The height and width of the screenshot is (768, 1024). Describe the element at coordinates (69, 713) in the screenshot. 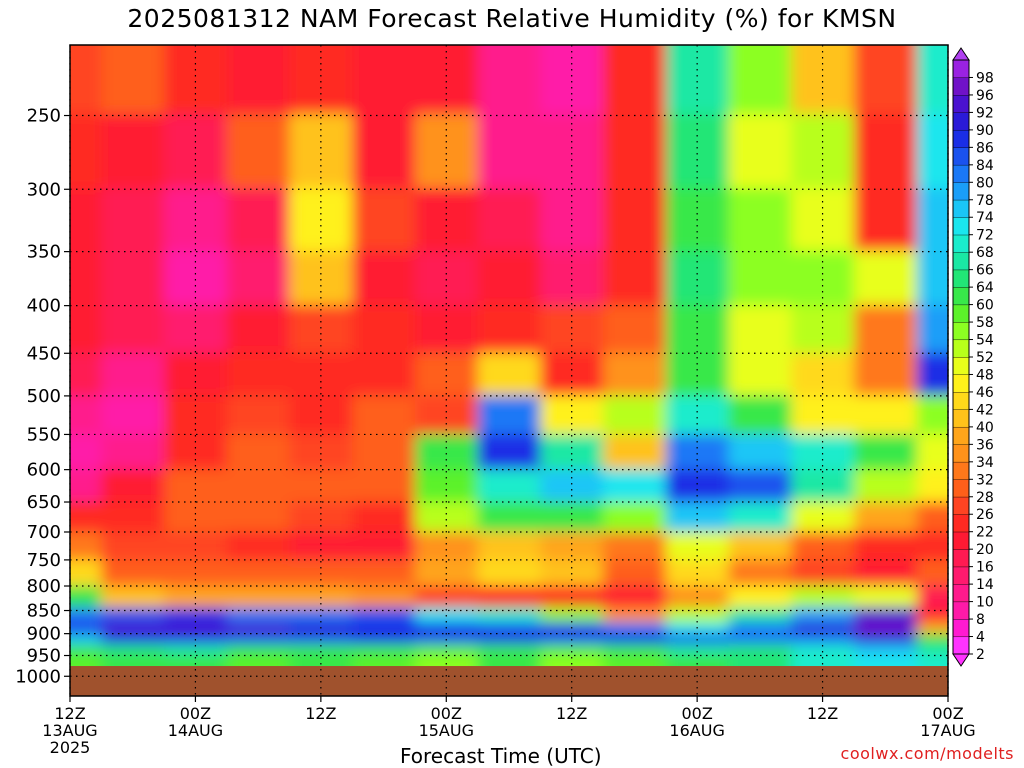

I see `x-tick-label: 12Z` at that location.